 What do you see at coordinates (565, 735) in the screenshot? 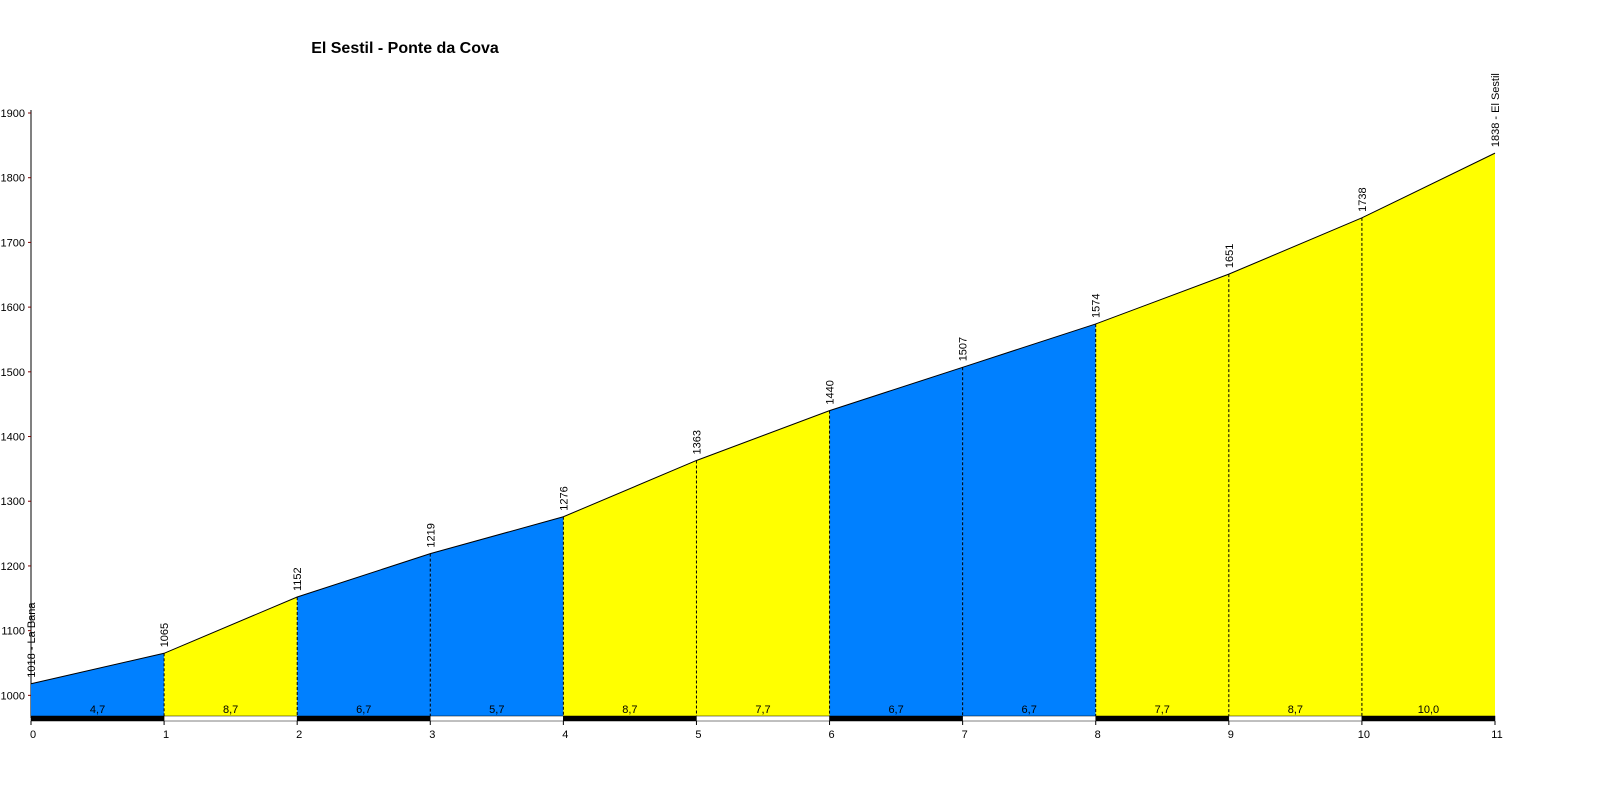
I see `x-tick-label: 4` at bounding box center [565, 735].